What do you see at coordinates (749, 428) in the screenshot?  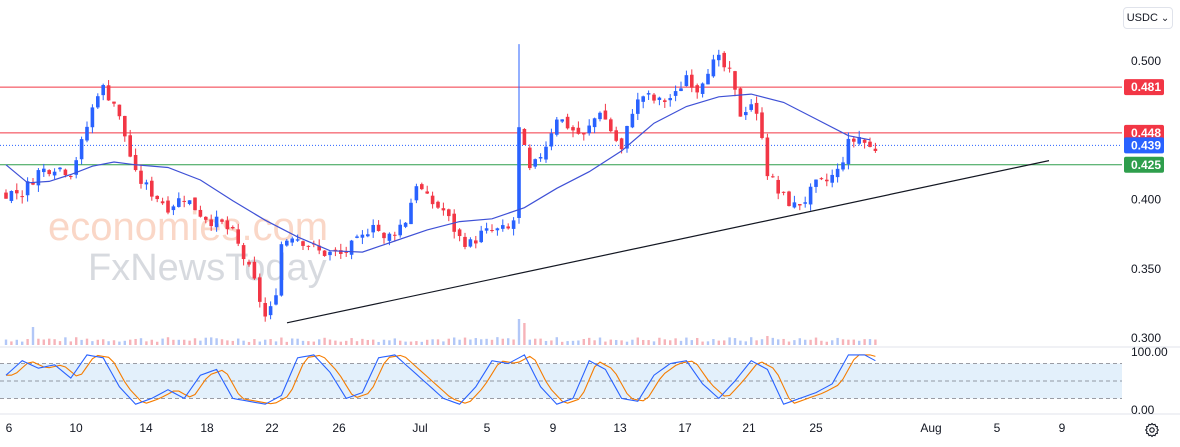 I see `time-tick-label: 21` at bounding box center [749, 428].